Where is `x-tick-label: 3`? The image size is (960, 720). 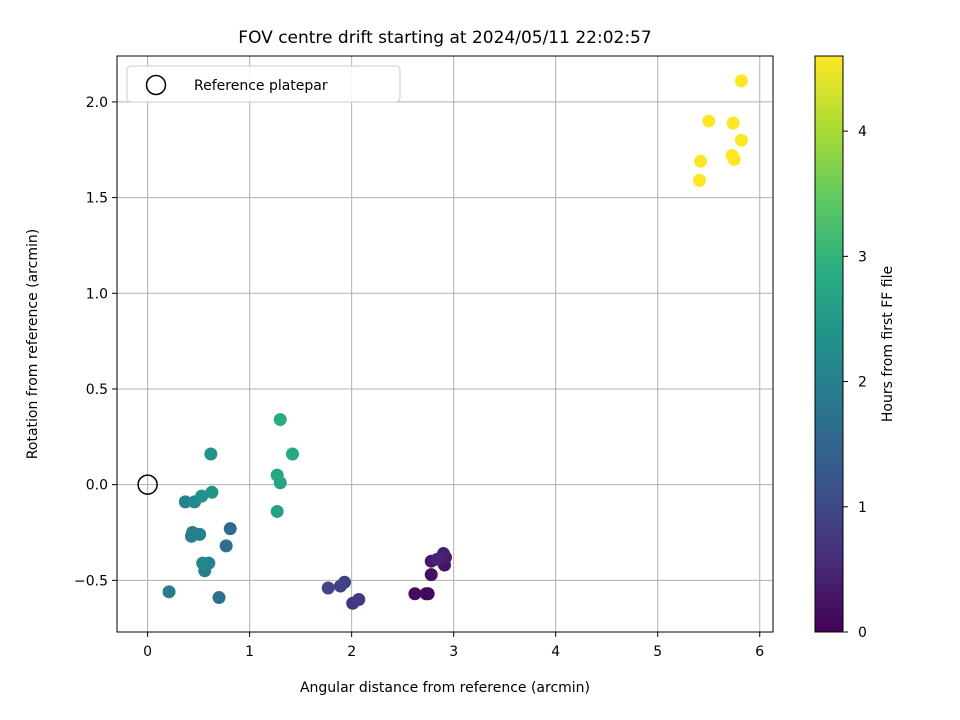 x-tick-label: 3 is located at coordinates (453, 652).